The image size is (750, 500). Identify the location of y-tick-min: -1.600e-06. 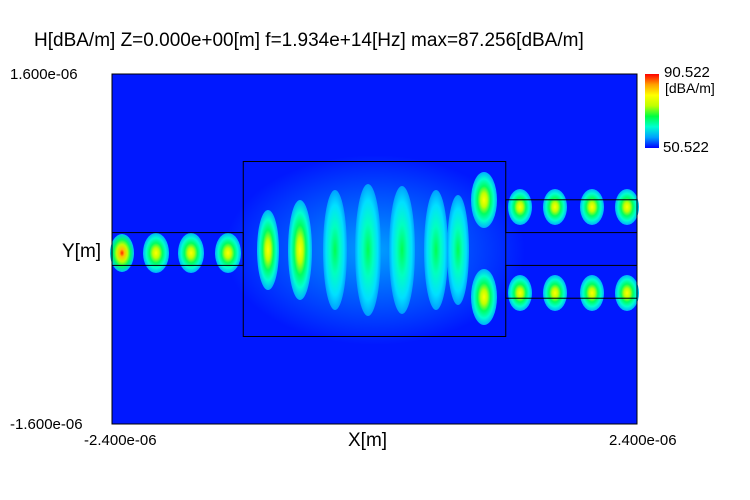
(46, 424).